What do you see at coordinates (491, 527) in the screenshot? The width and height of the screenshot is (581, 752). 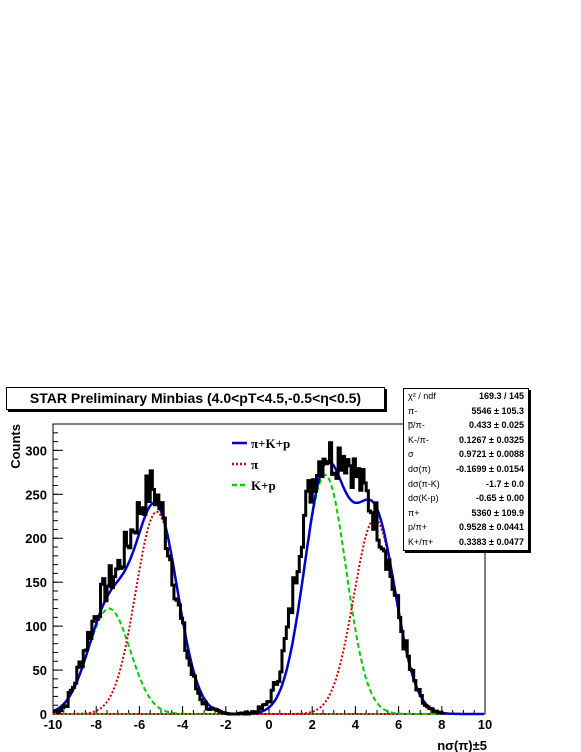 I see `stats-value: 0.9528 ± 0.0441` at bounding box center [491, 527].